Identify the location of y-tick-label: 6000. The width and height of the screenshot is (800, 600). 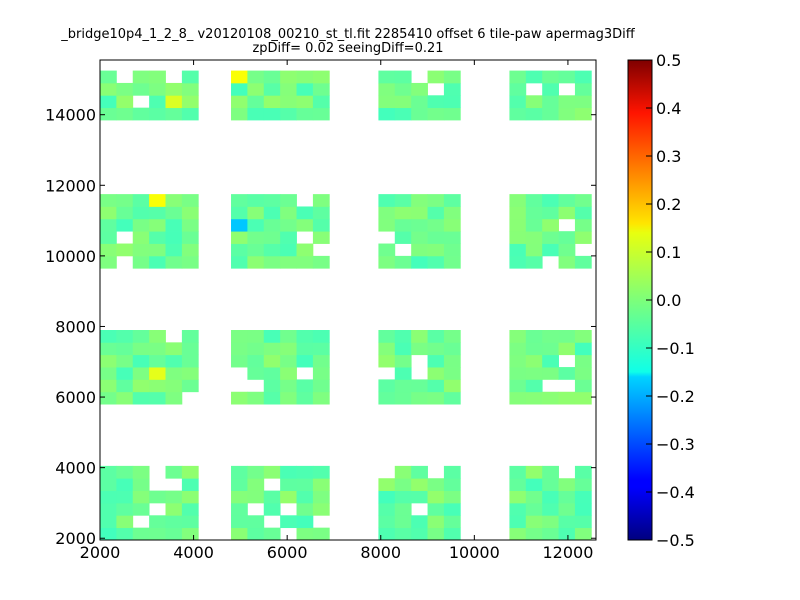
(75, 397).